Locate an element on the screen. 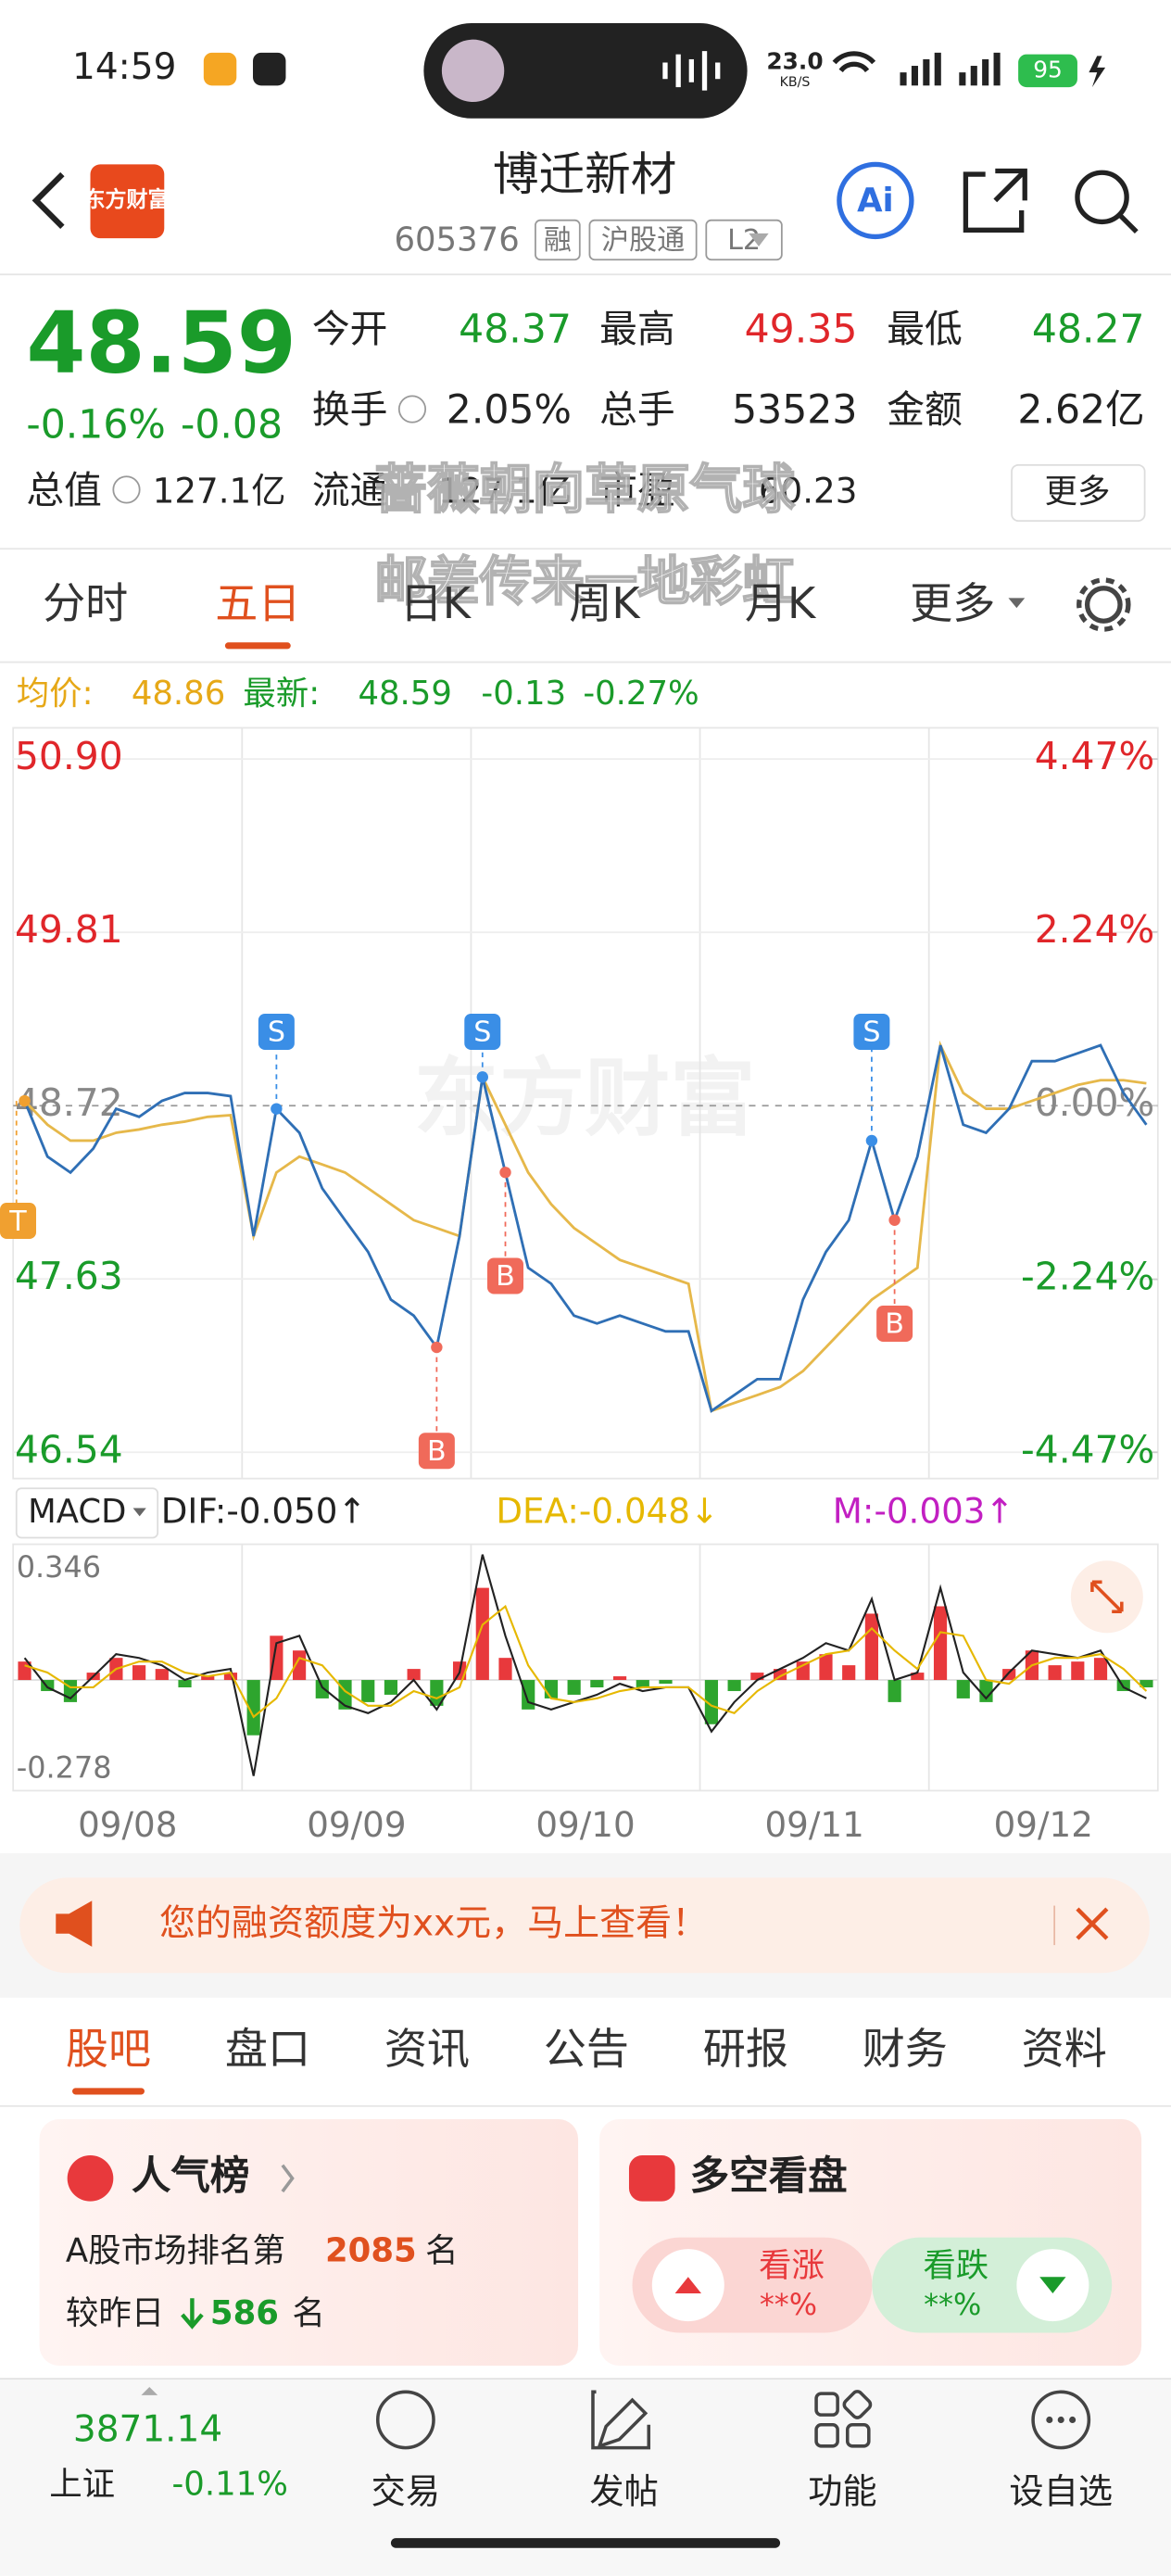 Image resolution: width=1171 pixels, height=2576 pixels. rank-change: 586 is located at coordinates (245, 2313).